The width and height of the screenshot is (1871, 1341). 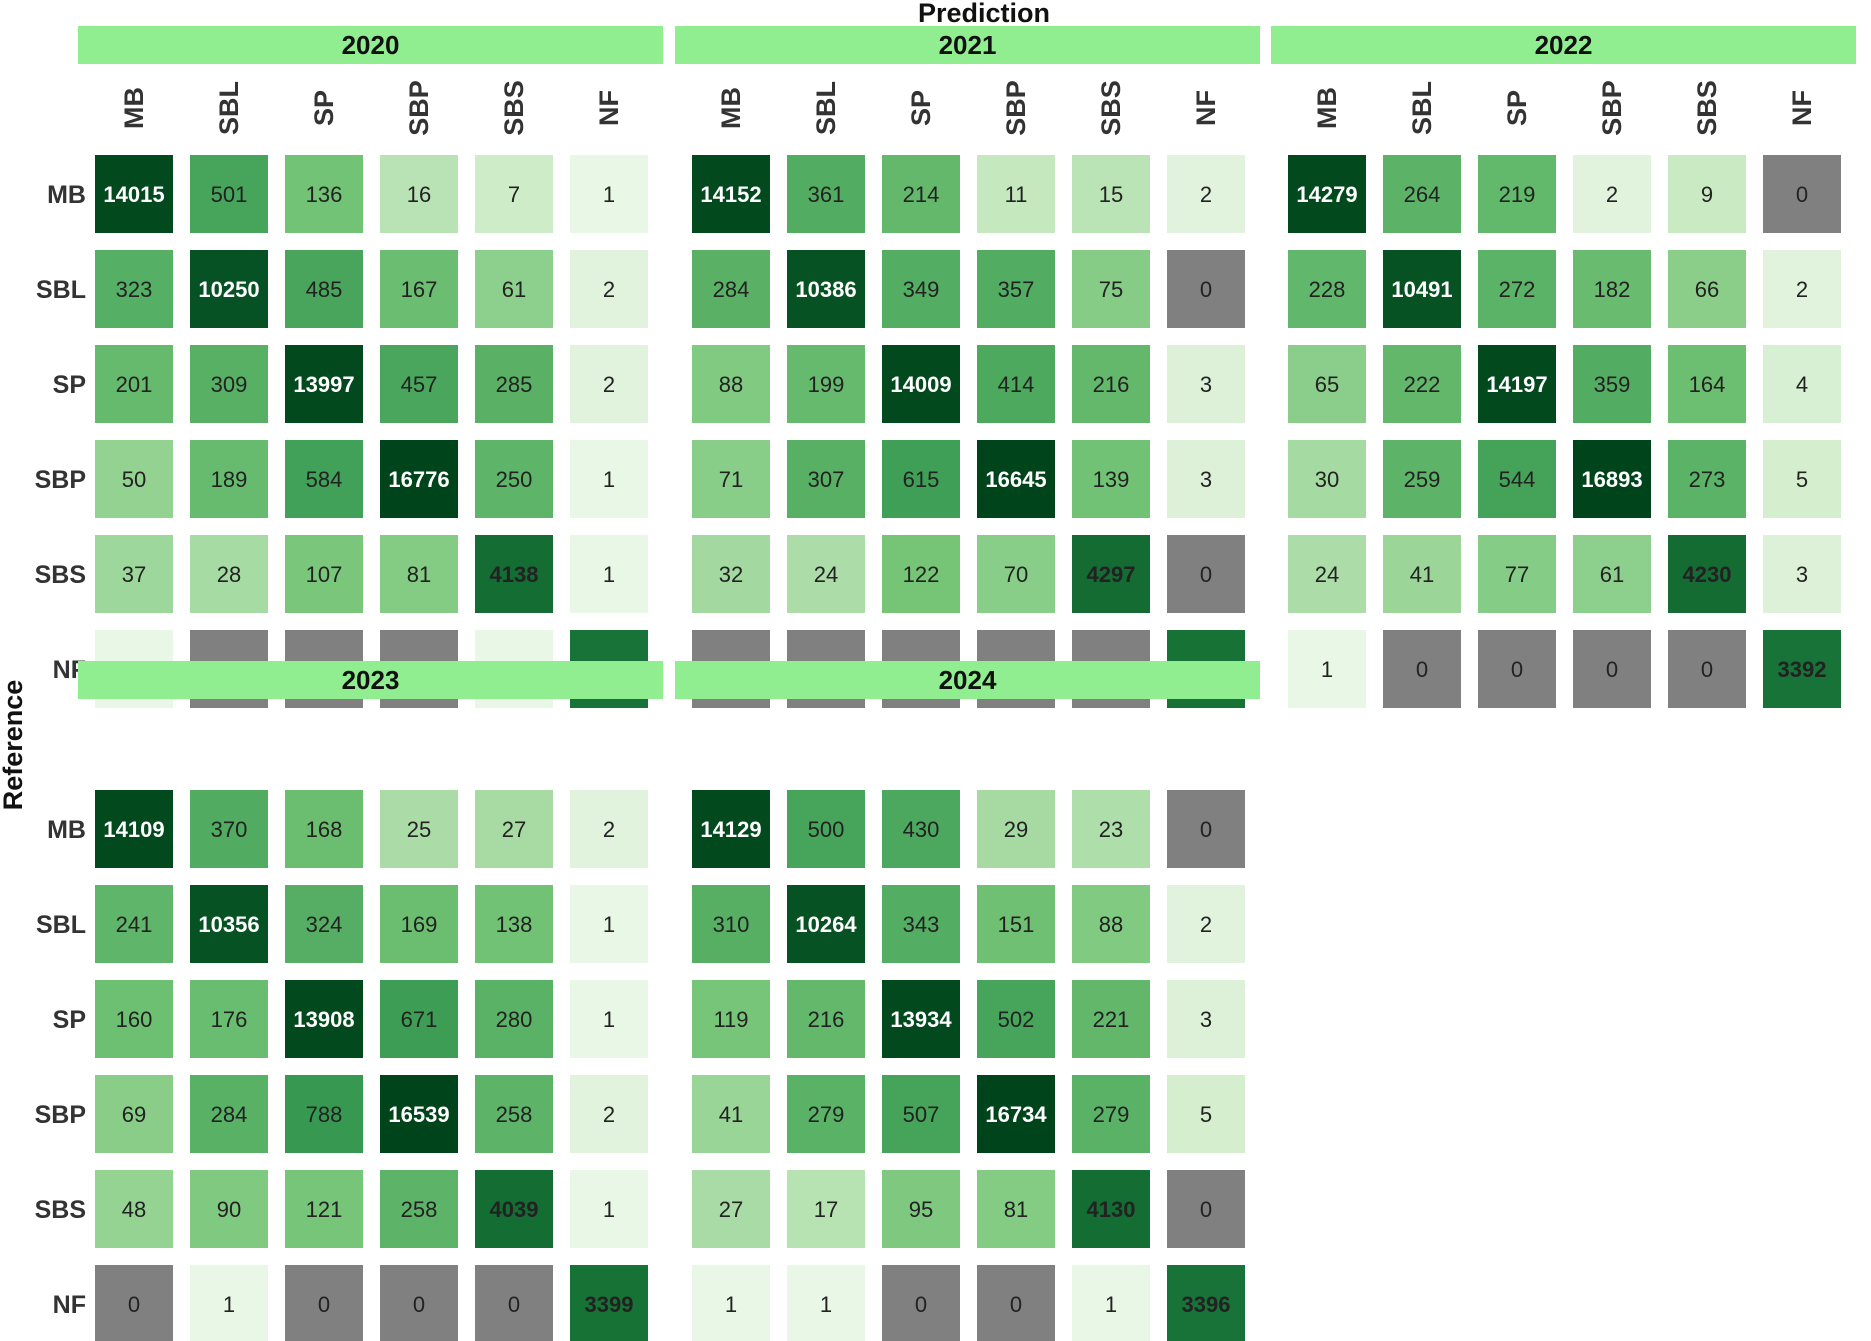 I want to click on cell-value: 5, so click(x=1206, y=1114).